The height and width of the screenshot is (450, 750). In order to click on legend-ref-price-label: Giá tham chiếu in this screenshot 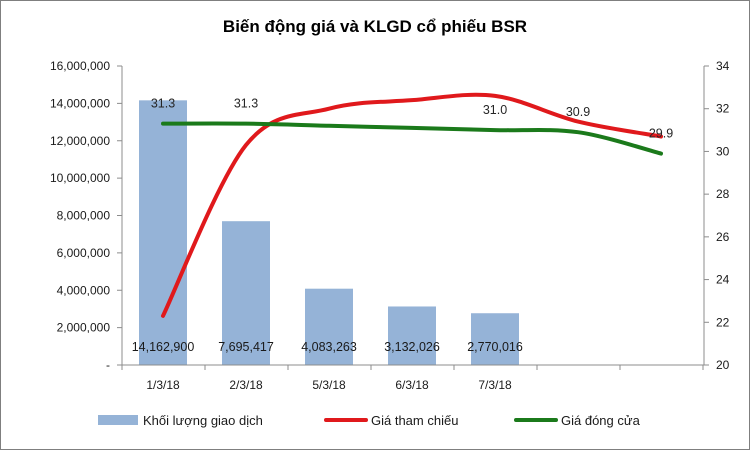, I will do `click(414, 420)`.